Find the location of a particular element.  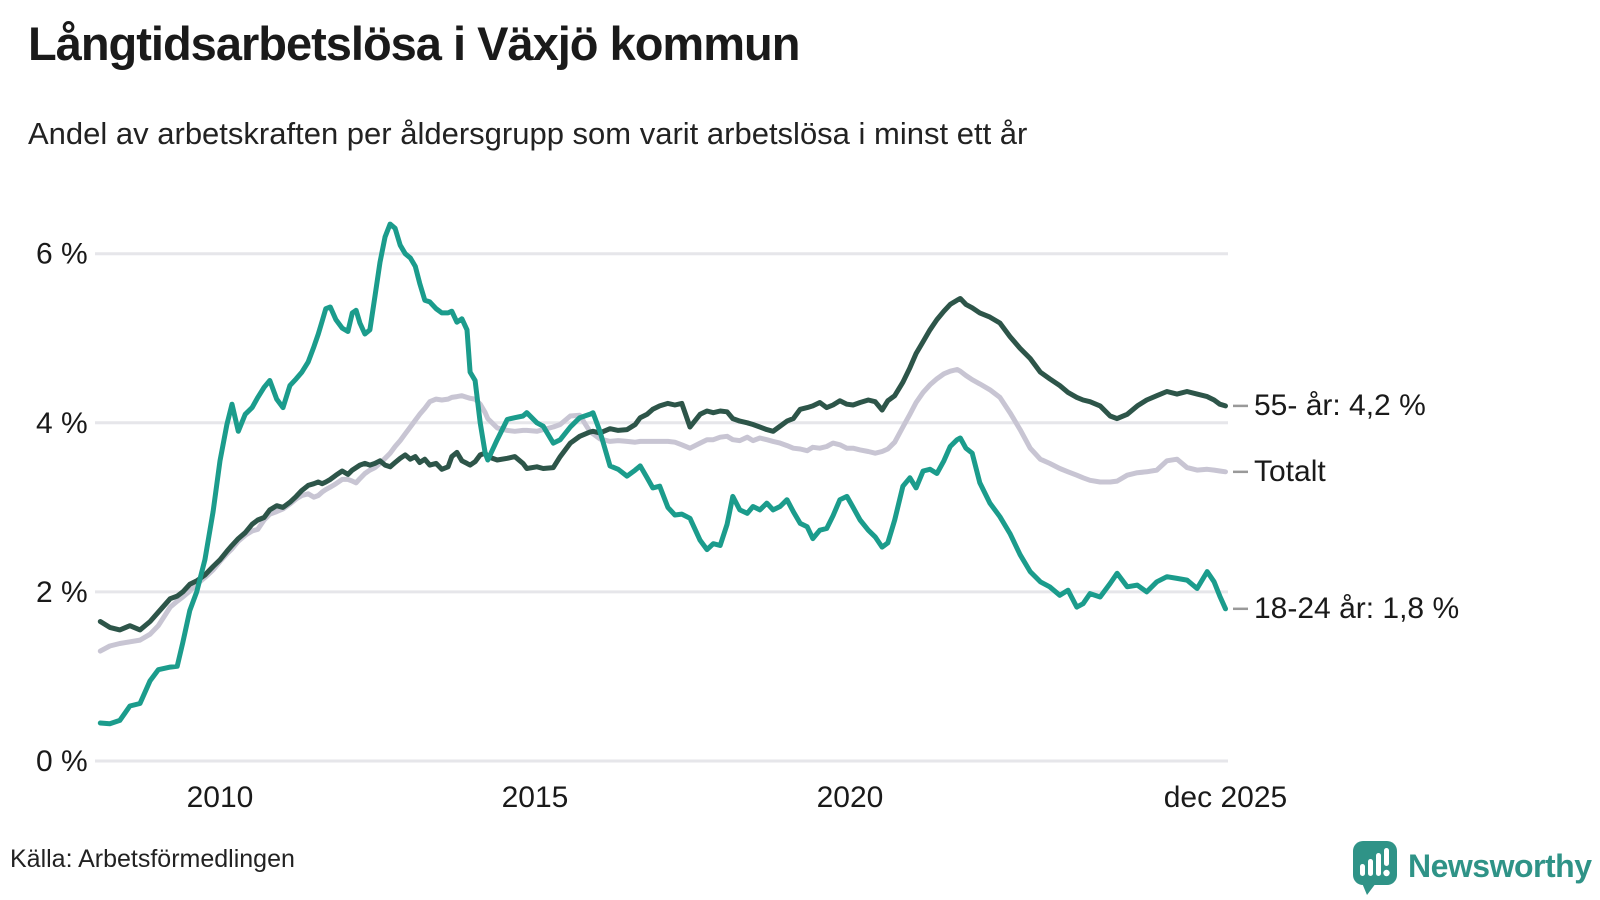

x-tick-label: 2010 is located at coordinates (220, 797).